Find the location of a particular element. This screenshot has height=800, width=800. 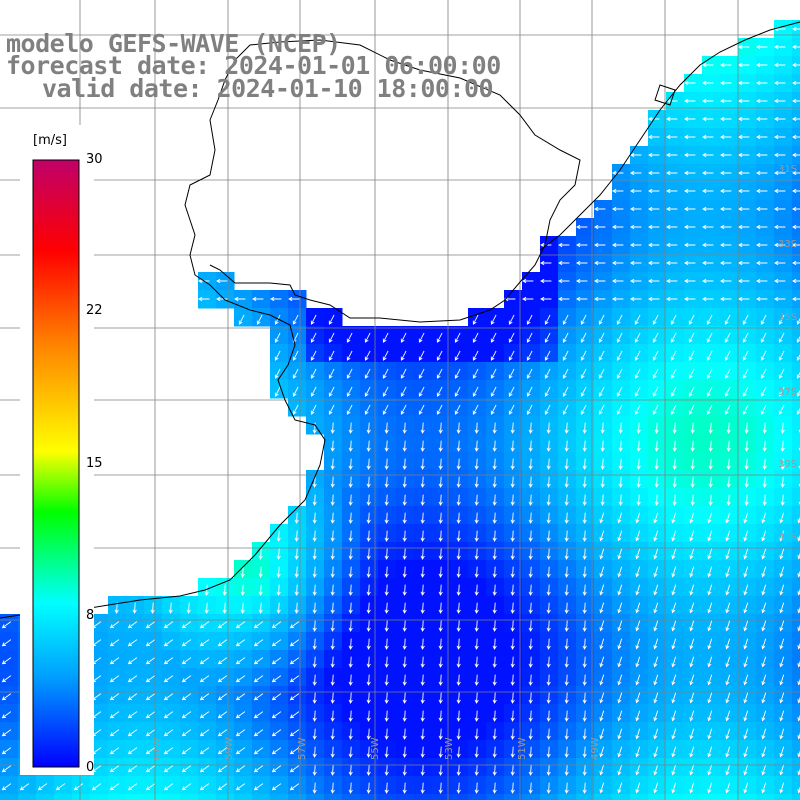

colorbar-unit-label: [m/s] is located at coordinates (50, 140).